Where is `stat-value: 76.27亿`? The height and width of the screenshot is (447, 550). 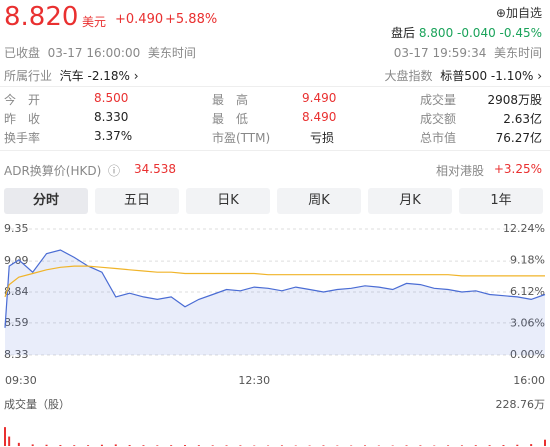 stat-value: 76.27亿 is located at coordinates (518, 138).